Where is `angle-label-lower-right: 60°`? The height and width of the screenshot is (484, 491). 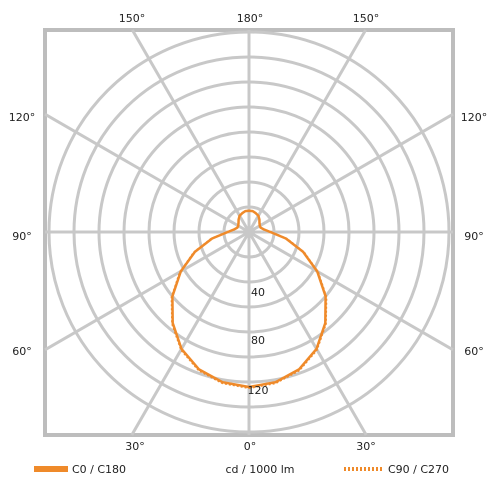 angle-label-lower-right: 60° is located at coordinates (474, 351).